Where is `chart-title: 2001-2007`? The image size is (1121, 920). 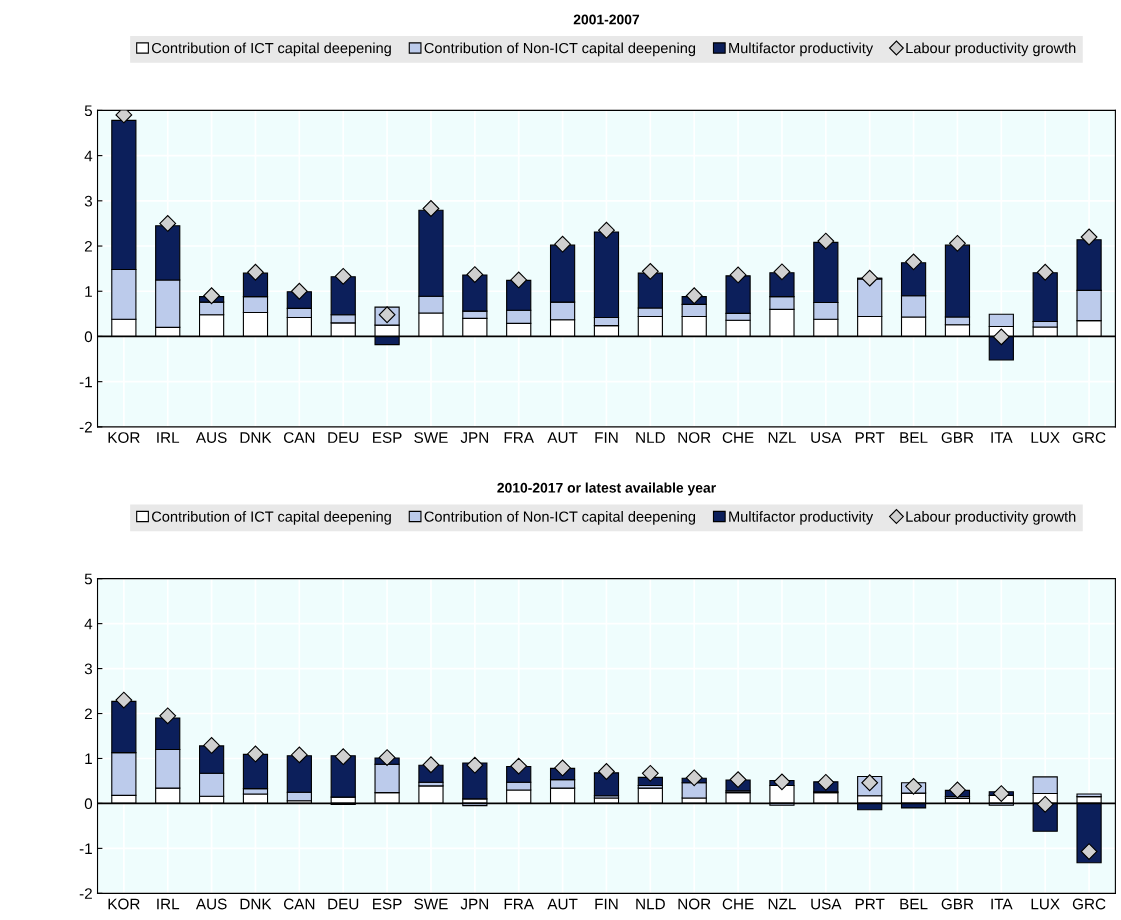
chart-title: 2001-2007 is located at coordinates (606, 19).